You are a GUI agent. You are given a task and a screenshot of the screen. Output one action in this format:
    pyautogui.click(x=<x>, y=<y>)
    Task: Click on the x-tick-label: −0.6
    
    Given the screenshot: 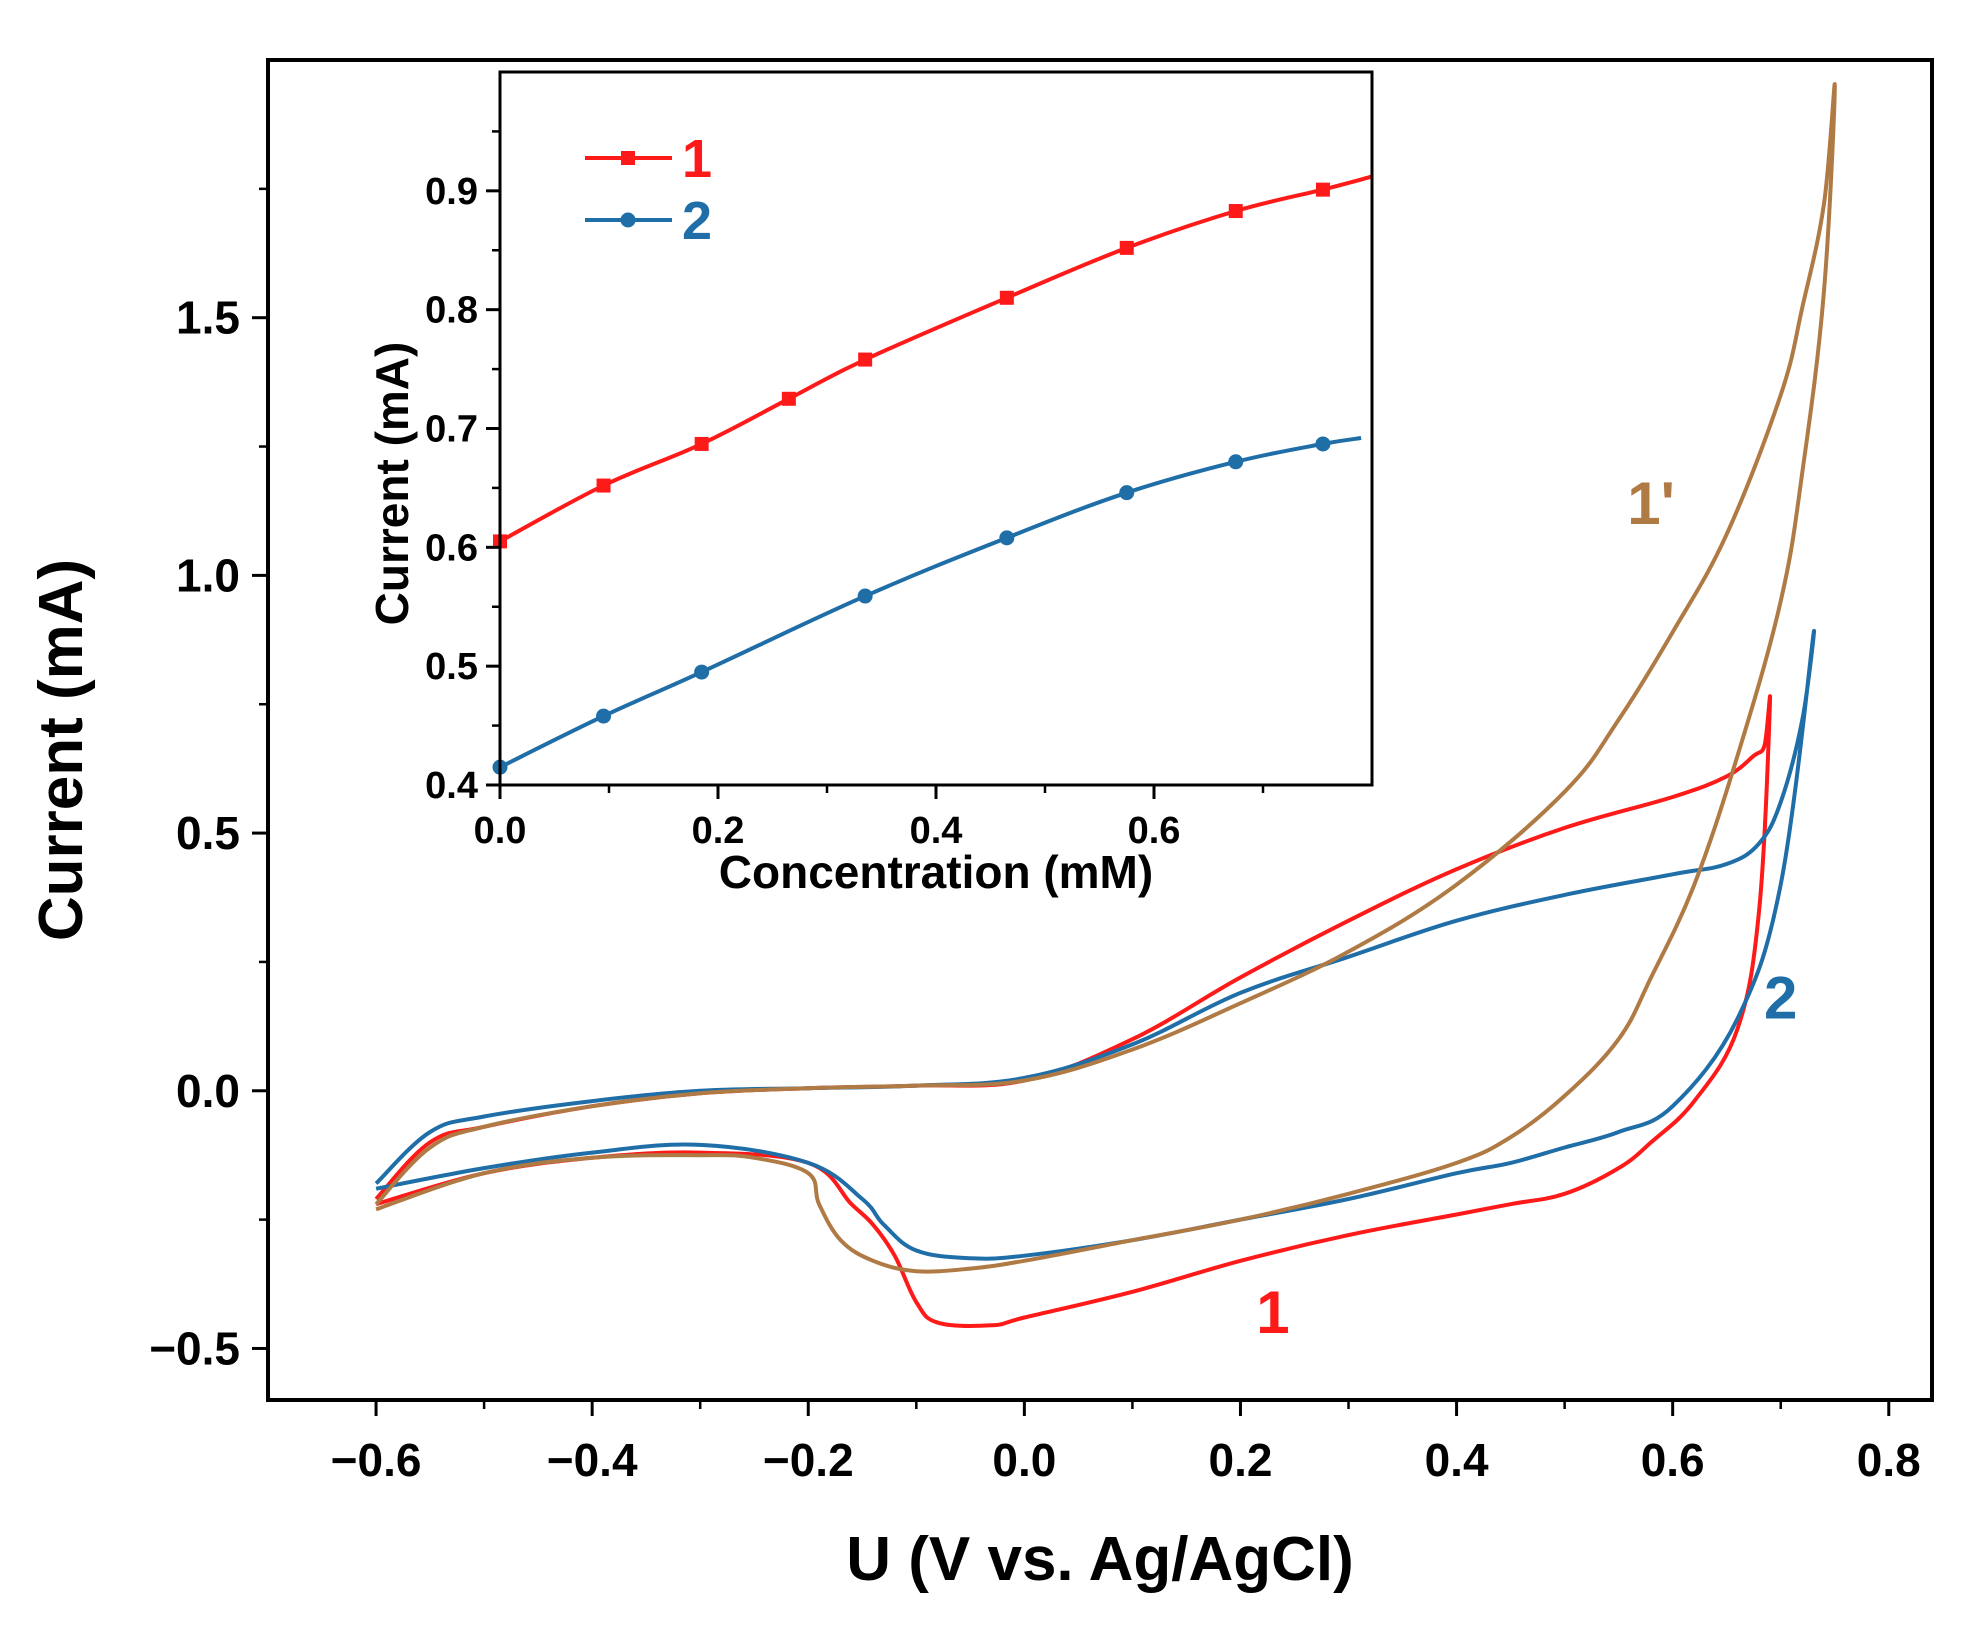 What is the action you would take?
    pyautogui.click(x=376, y=1460)
    